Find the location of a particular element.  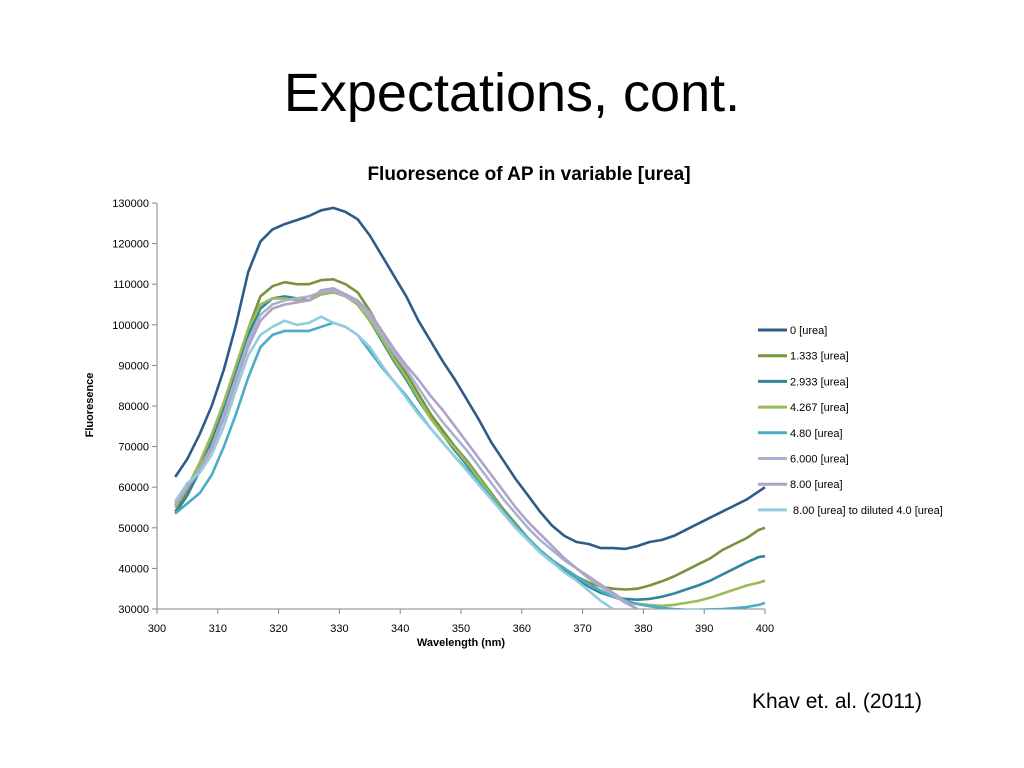

legend-label: 0 [urea] is located at coordinates (808, 331).